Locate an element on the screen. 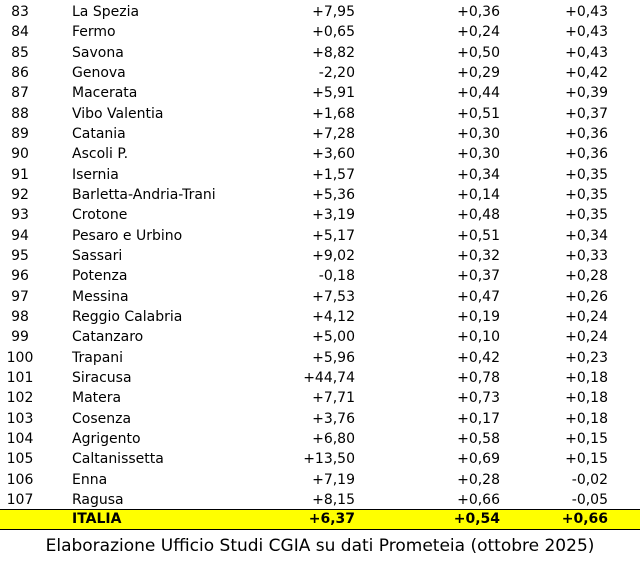 The image size is (640, 565). province: Crotone is located at coordinates (100, 215).